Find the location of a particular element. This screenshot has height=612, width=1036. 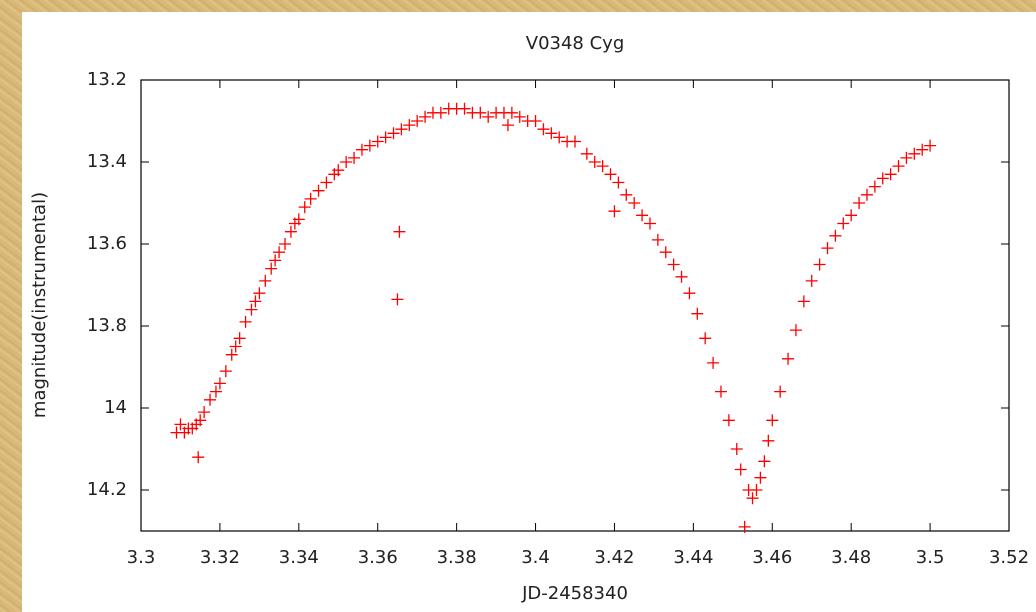

x-tick-label: 3.42 is located at coordinates (614, 557).